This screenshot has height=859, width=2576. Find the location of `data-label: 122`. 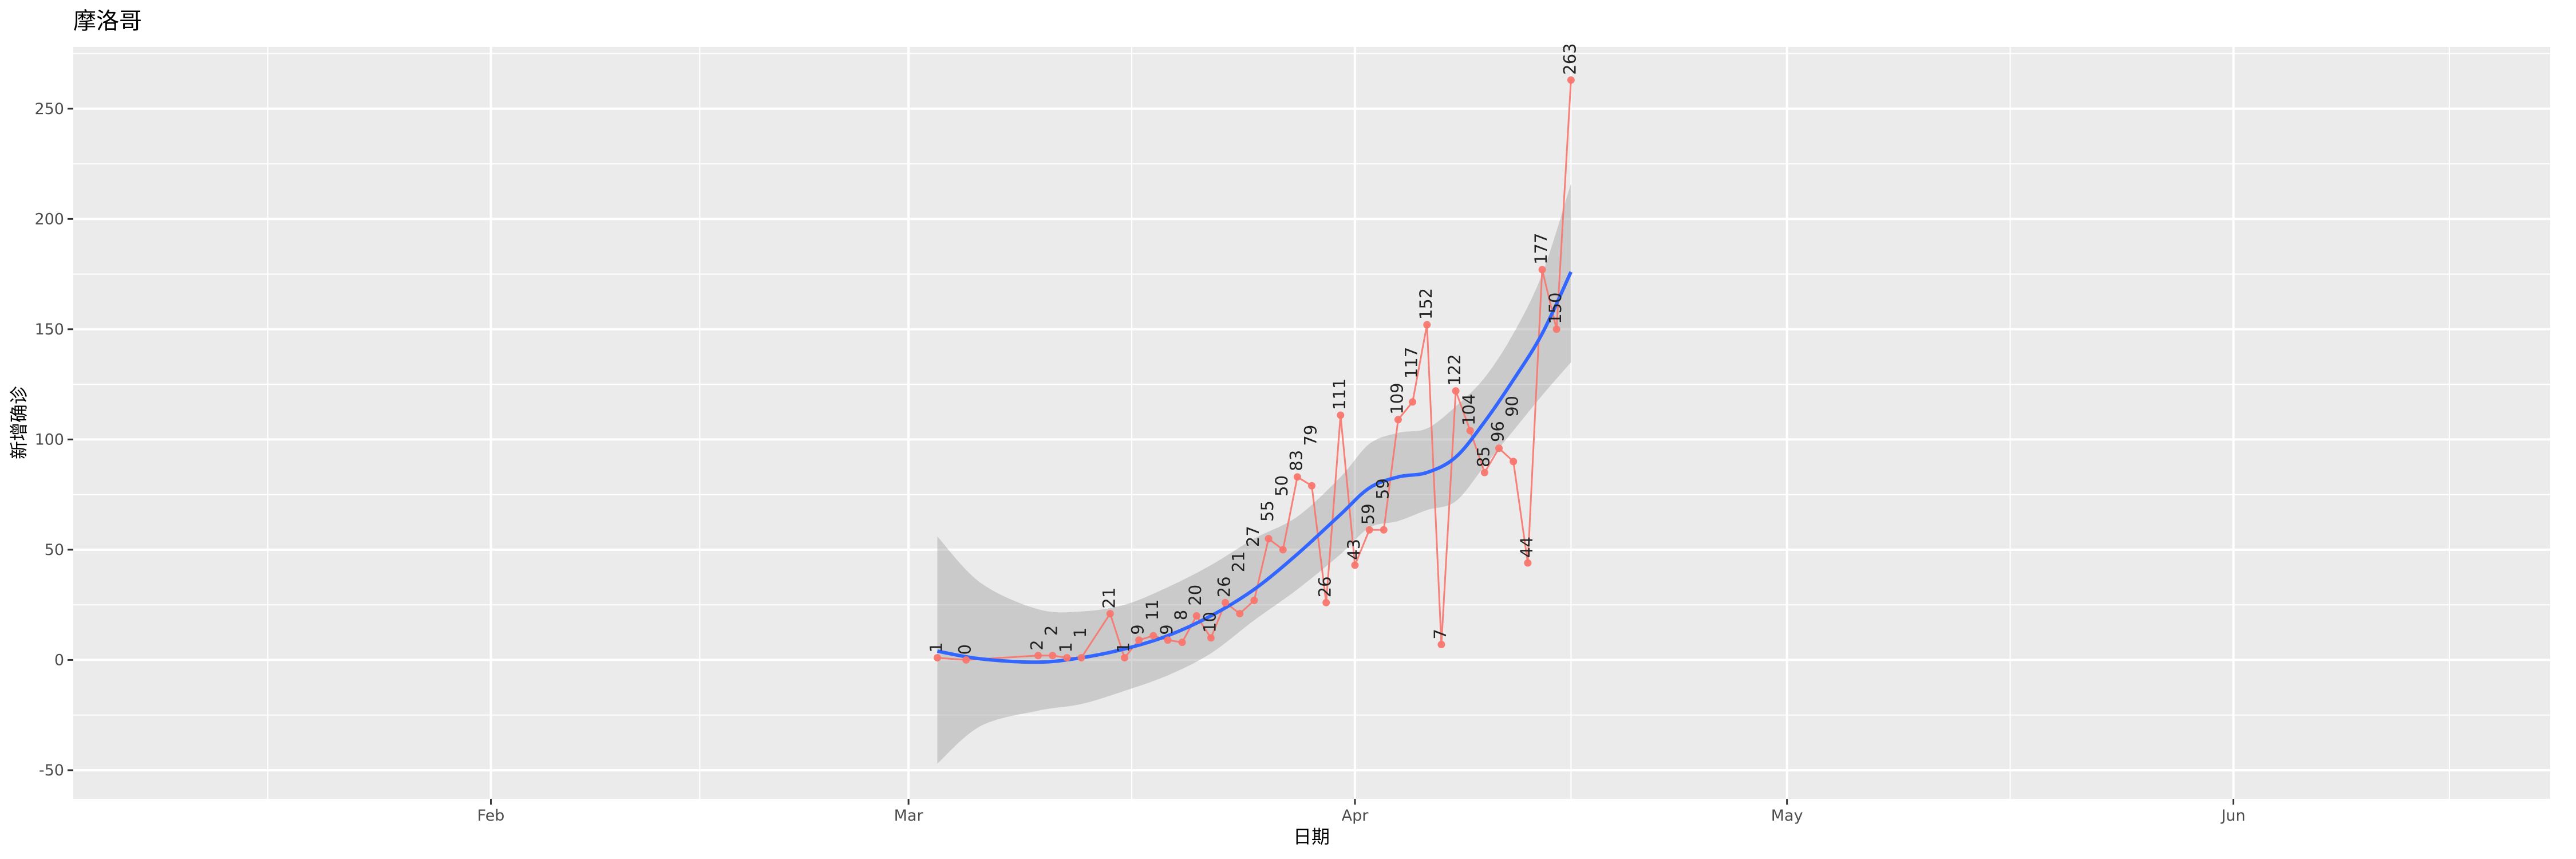

data-label: 122 is located at coordinates (1454, 370).